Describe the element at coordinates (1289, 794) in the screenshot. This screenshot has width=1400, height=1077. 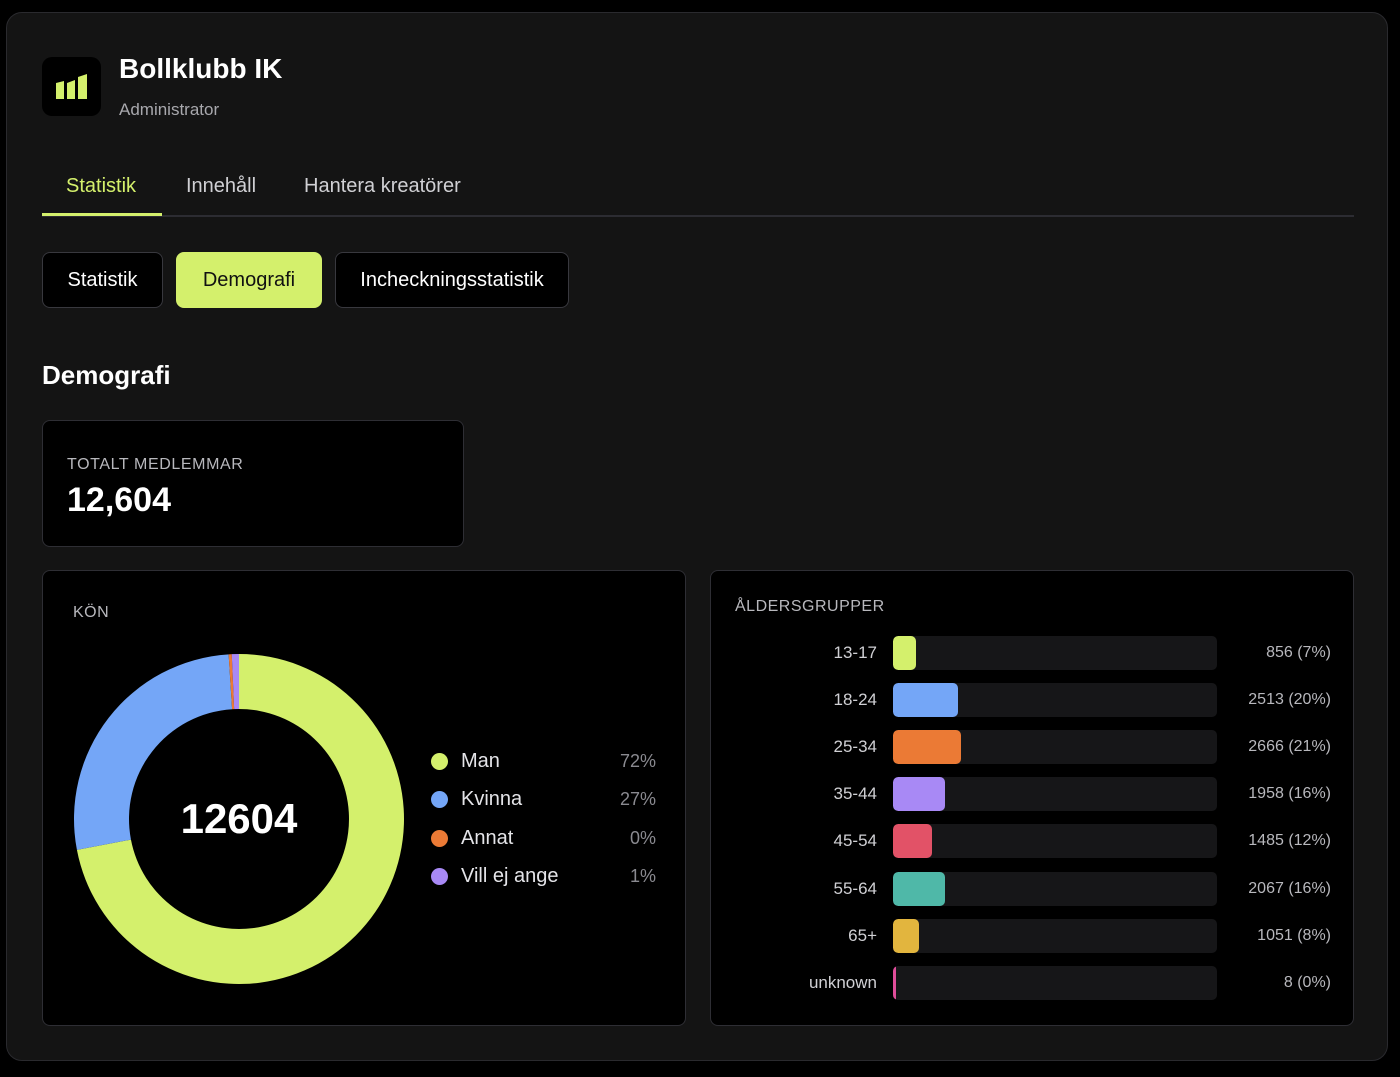
I see `age-group-count: 1958 (16%)` at that location.